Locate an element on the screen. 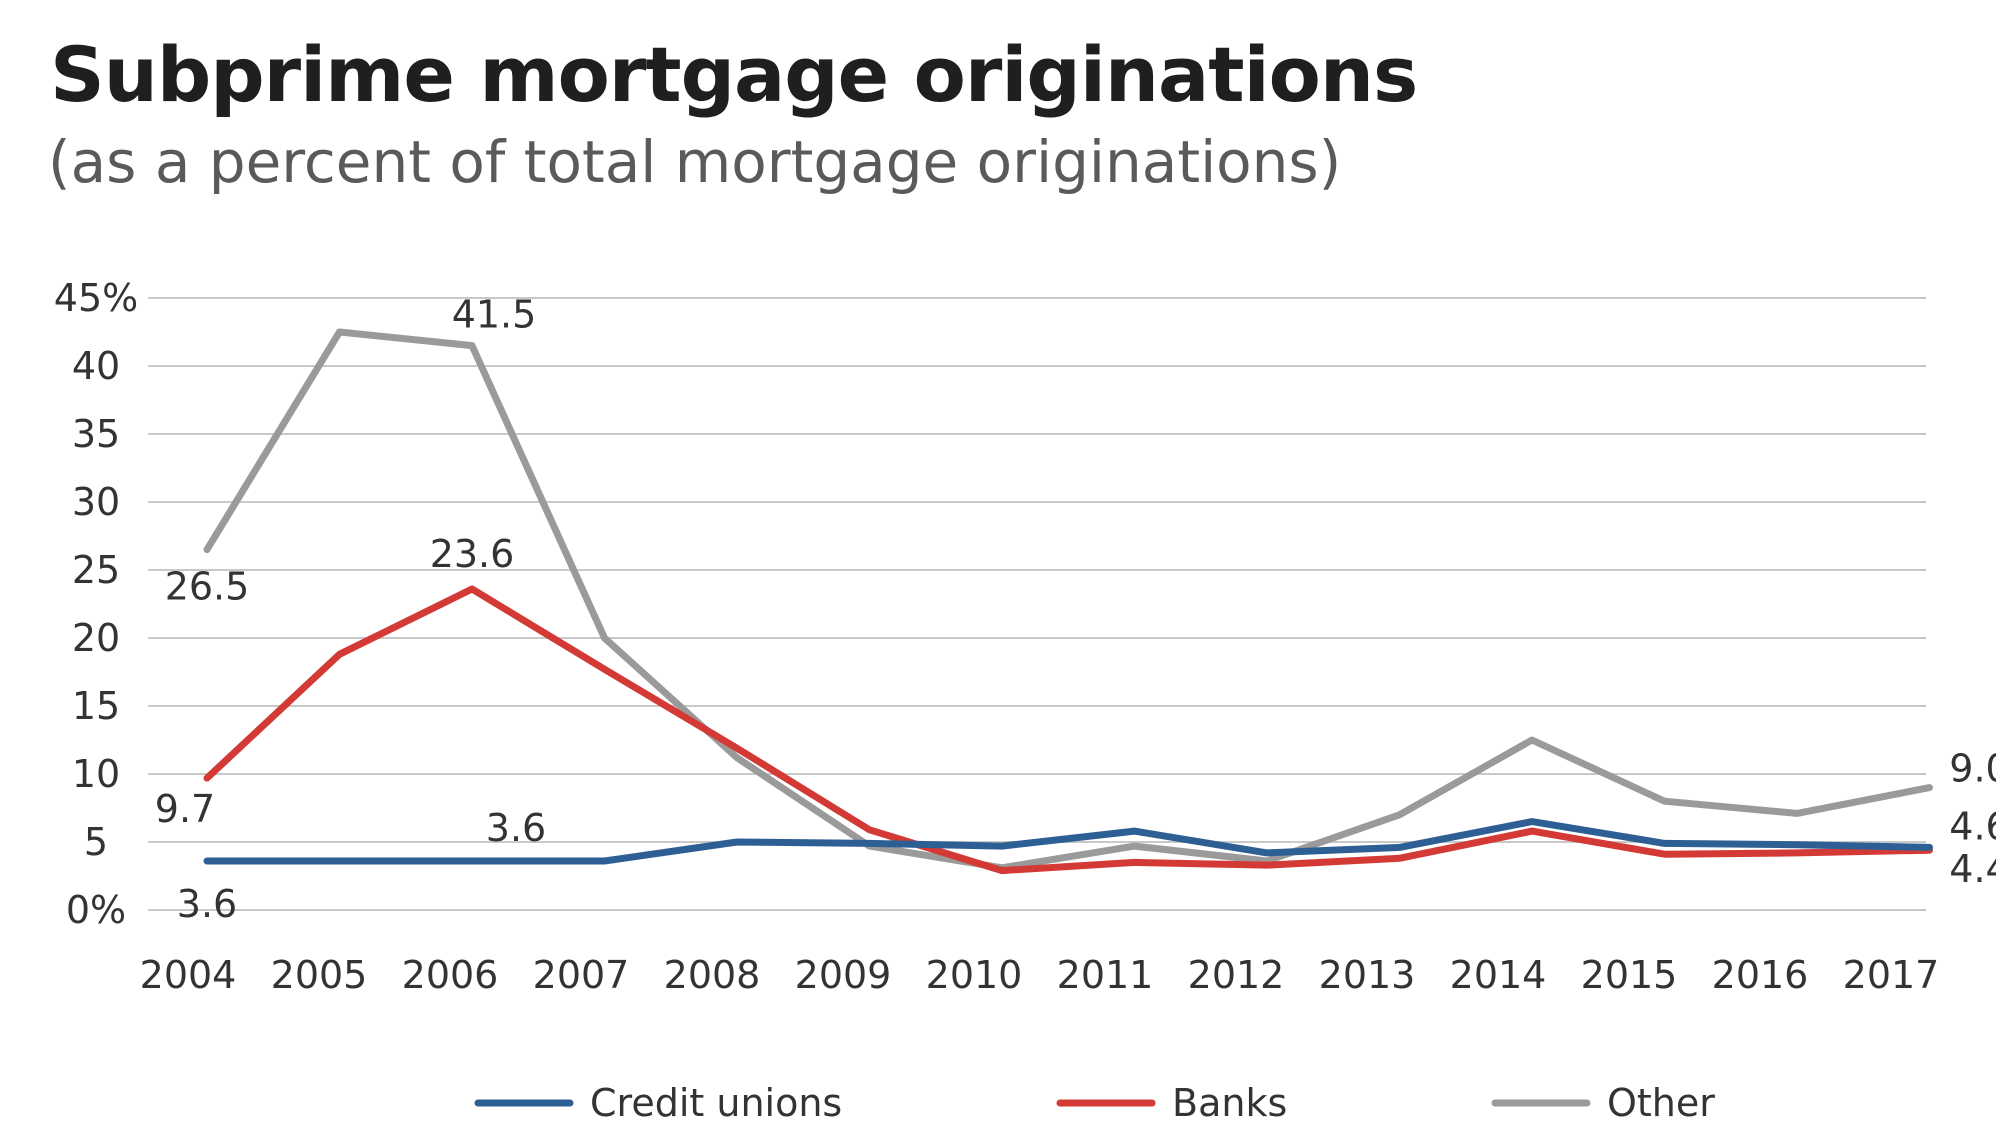 The image size is (1996, 1134). chart-title: Subprime mortgage originations is located at coordinates (734, 74).